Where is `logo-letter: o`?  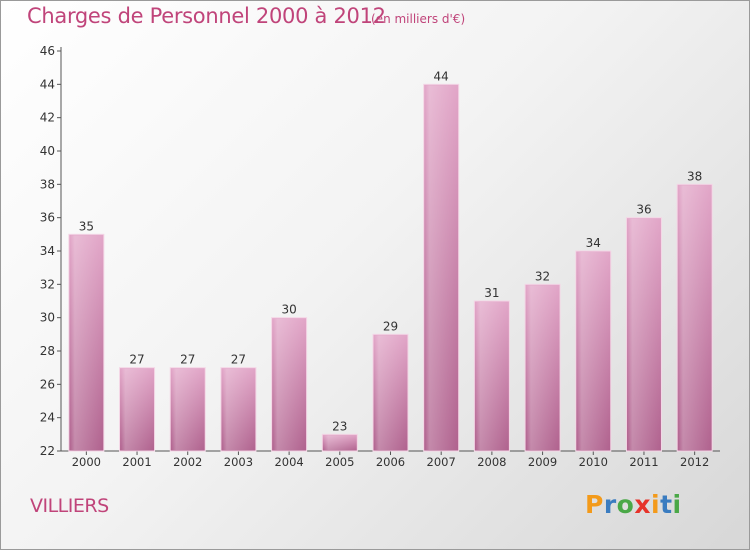 logo-letter: o is located at coordinates (625, 504).